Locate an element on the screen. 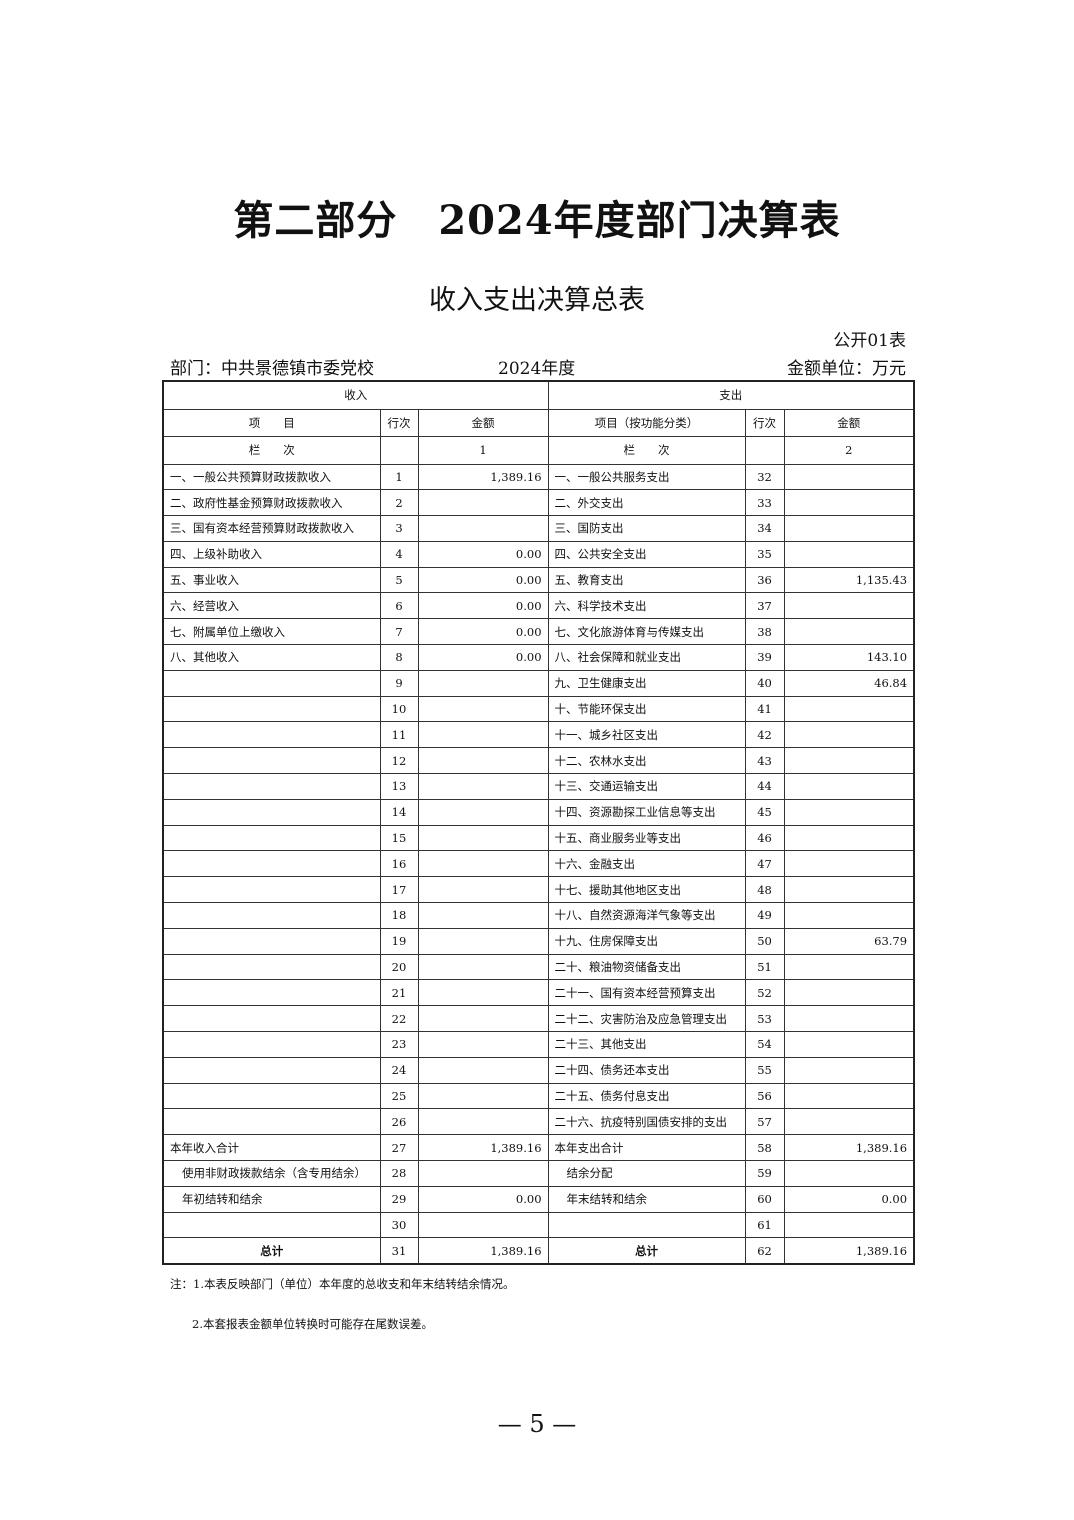  expense-item-cell: 二、外交支出 is located at coordinates (646, 503).